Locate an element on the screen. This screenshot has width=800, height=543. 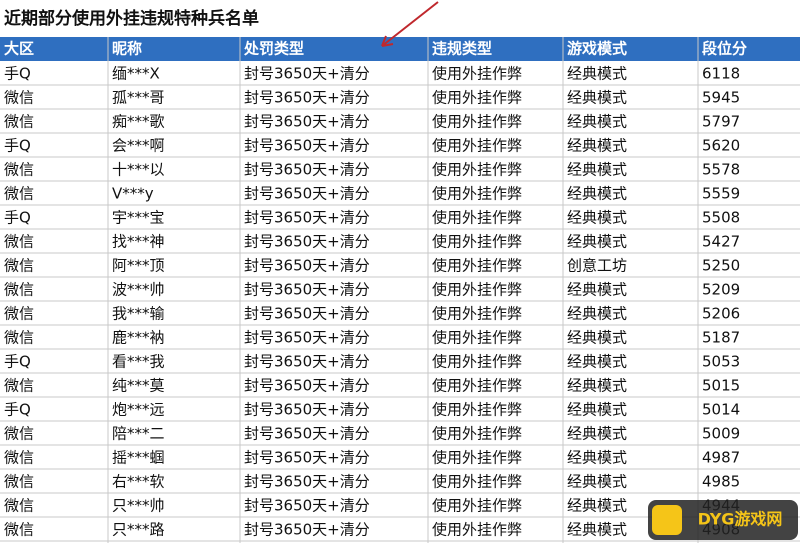
header-bar is located at coordinates (400, 49).